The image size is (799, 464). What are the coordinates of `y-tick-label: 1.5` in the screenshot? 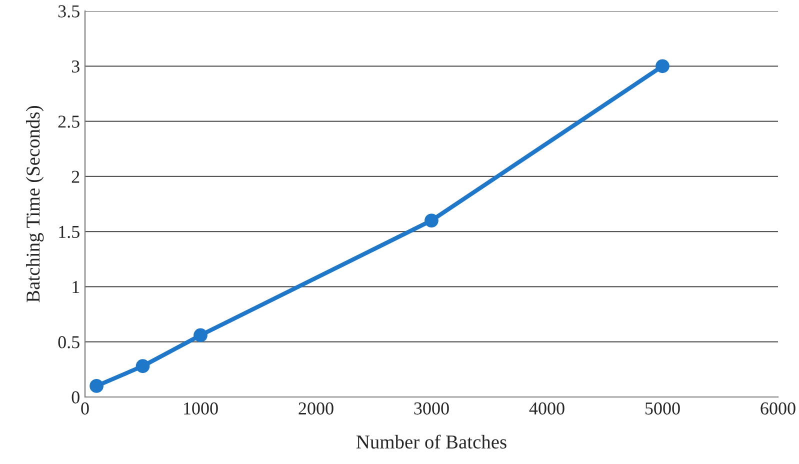 It's located at (69, 232).